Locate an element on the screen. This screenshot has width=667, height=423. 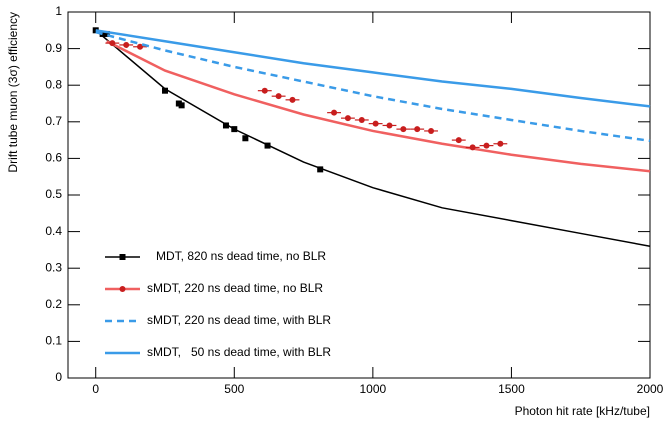
legend-label: sMDT, 220 ns dead time, no BLR is located at coordinates (235, 288).